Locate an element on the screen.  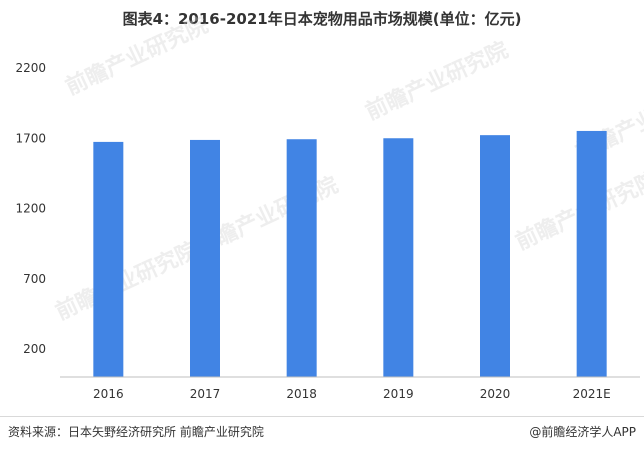
x-tick-label: 2019 is located at coordinates (398, 394).